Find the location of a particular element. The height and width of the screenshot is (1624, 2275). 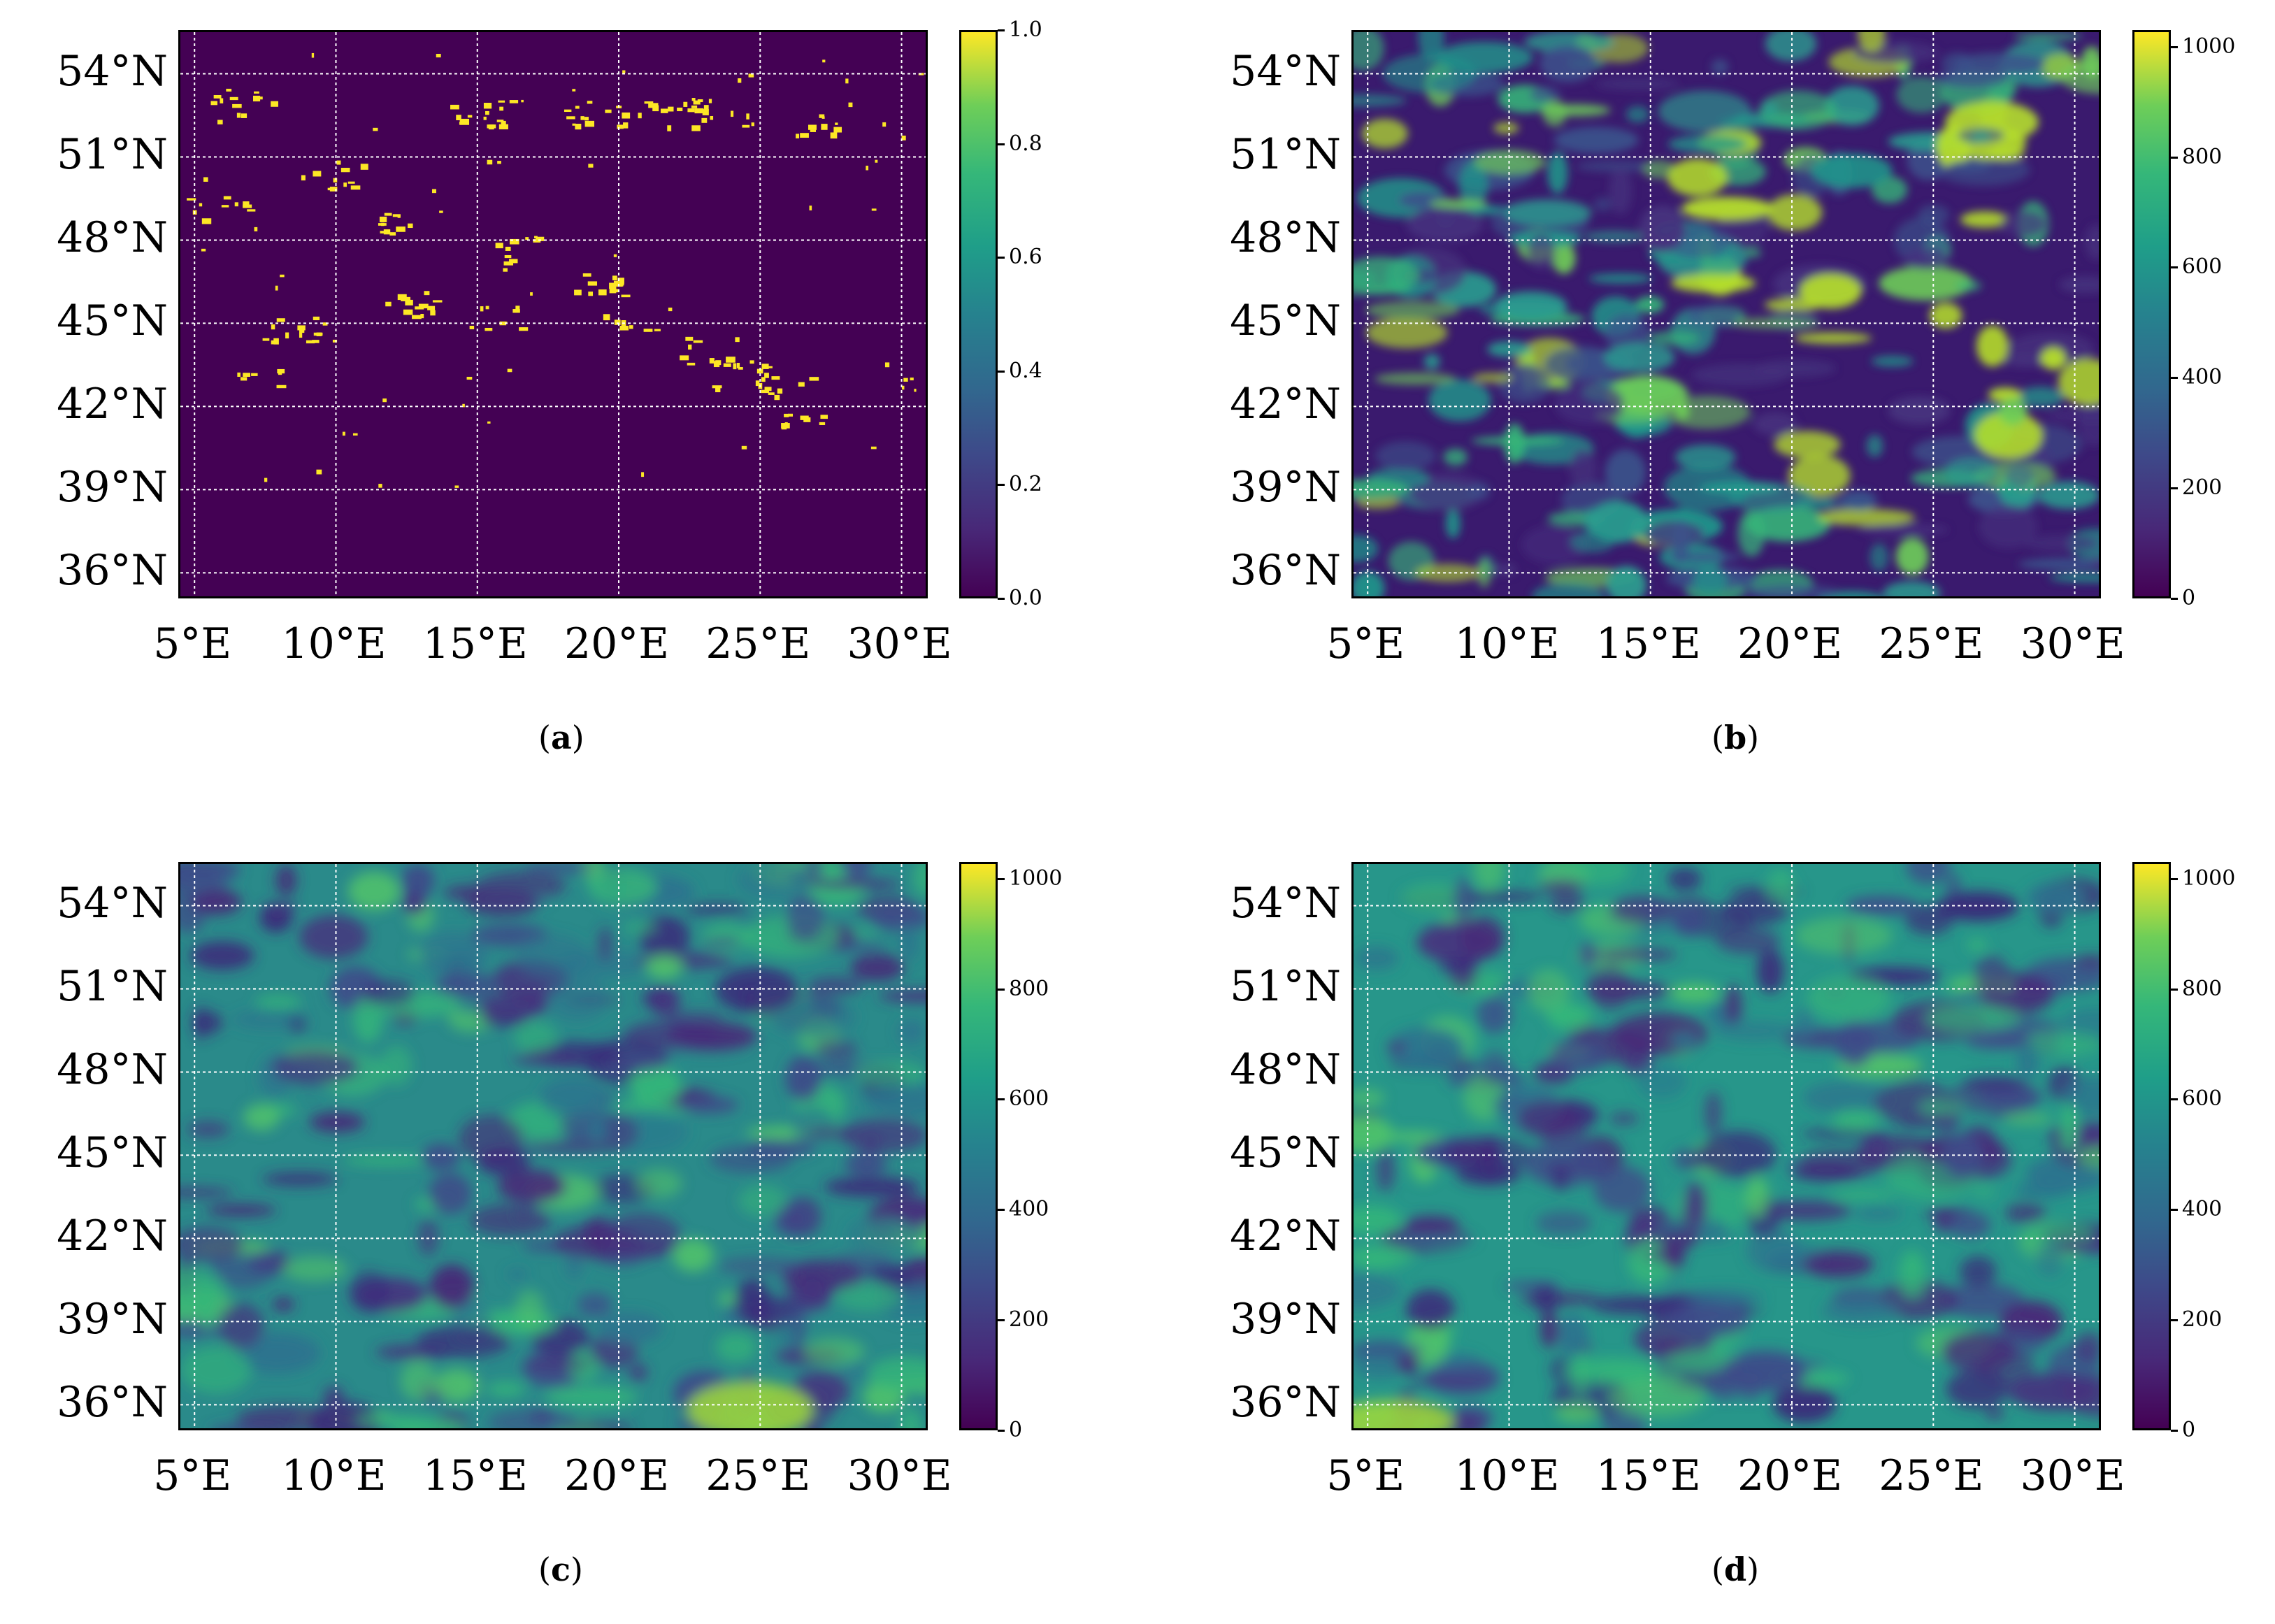

caption-b: (b) is located at coordinates (1736, 737).